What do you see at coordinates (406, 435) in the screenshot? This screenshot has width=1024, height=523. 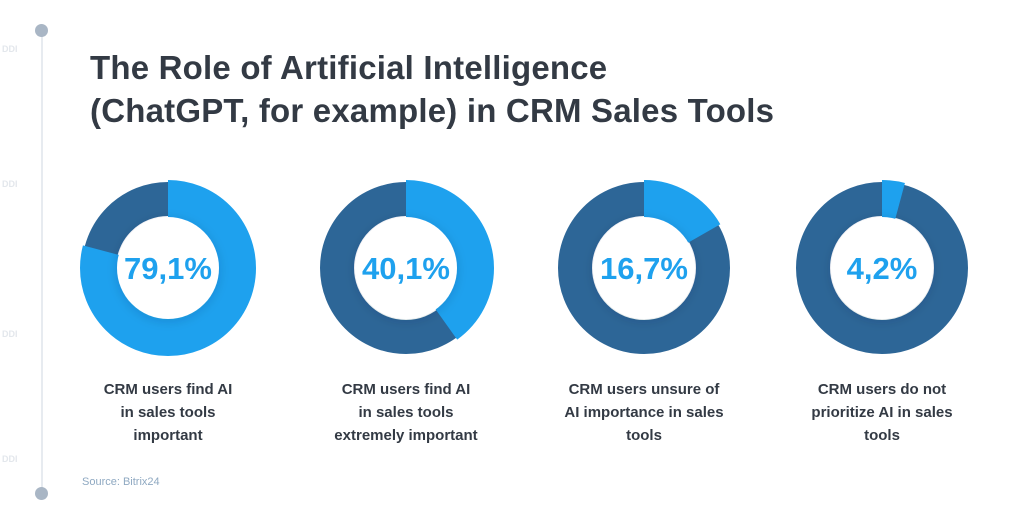 I see `caption-line: extremely important` at bounding box center [406, 435].